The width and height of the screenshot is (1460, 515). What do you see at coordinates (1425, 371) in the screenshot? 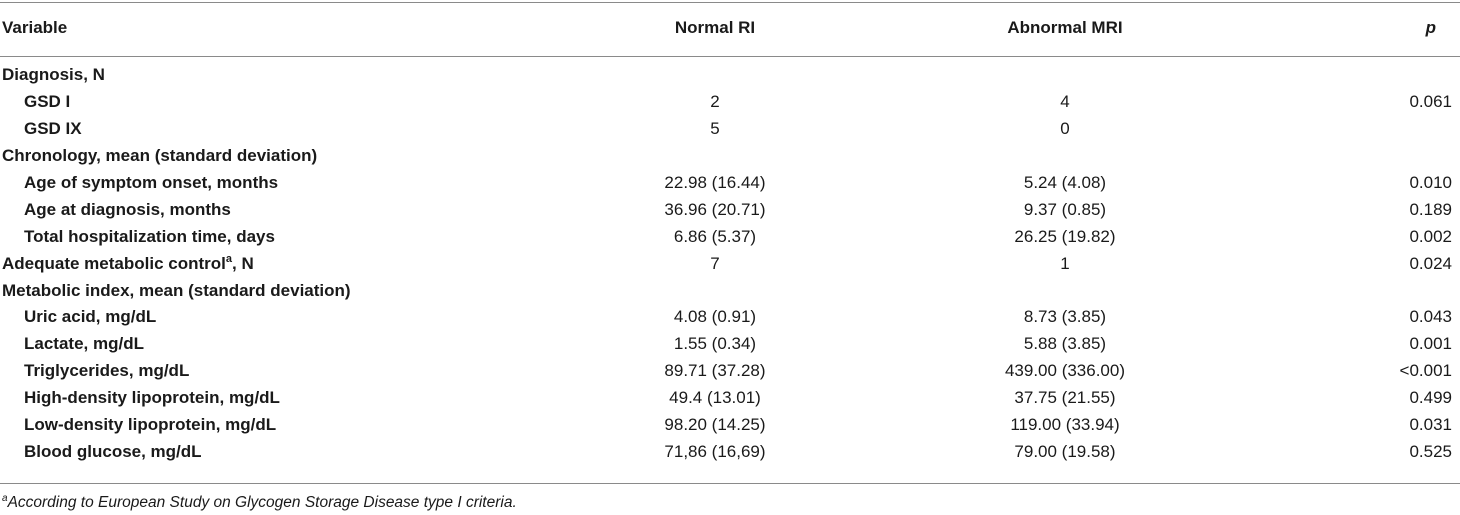
I see `cell-p-value: <0.001` at bounding box center [1425, 371].